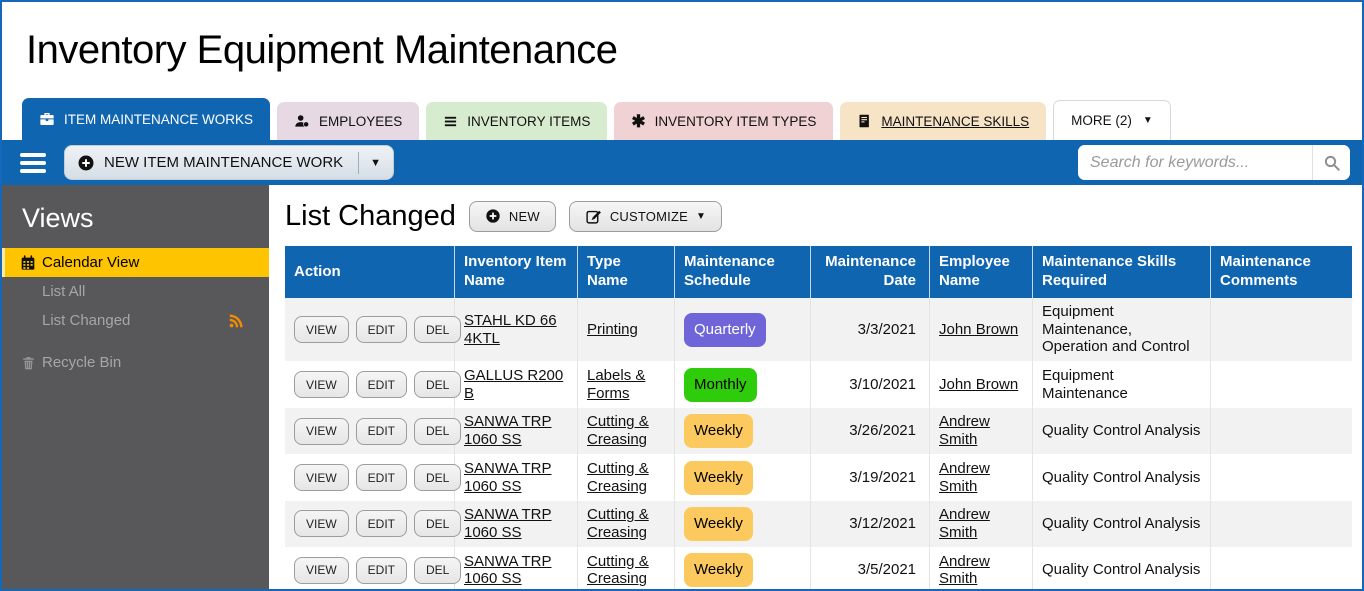  I want to click on employees-icon, so click(302, 121).